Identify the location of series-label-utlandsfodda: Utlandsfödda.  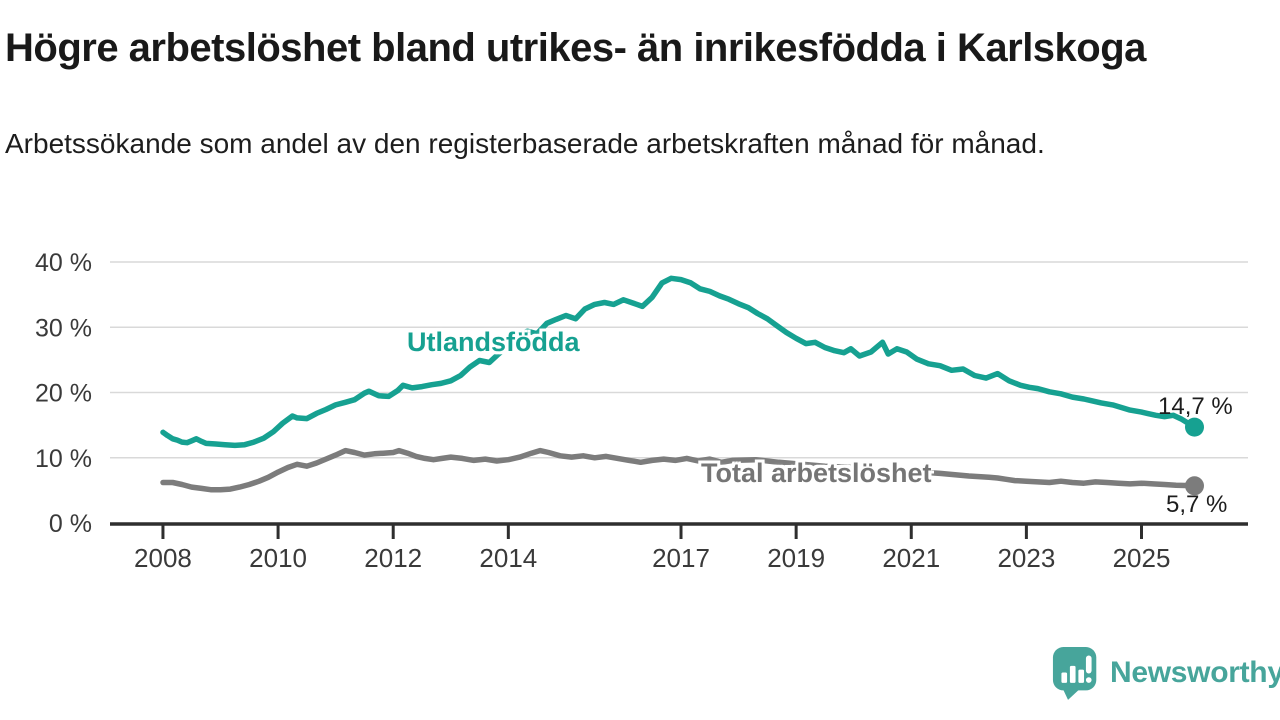
(493, 342).